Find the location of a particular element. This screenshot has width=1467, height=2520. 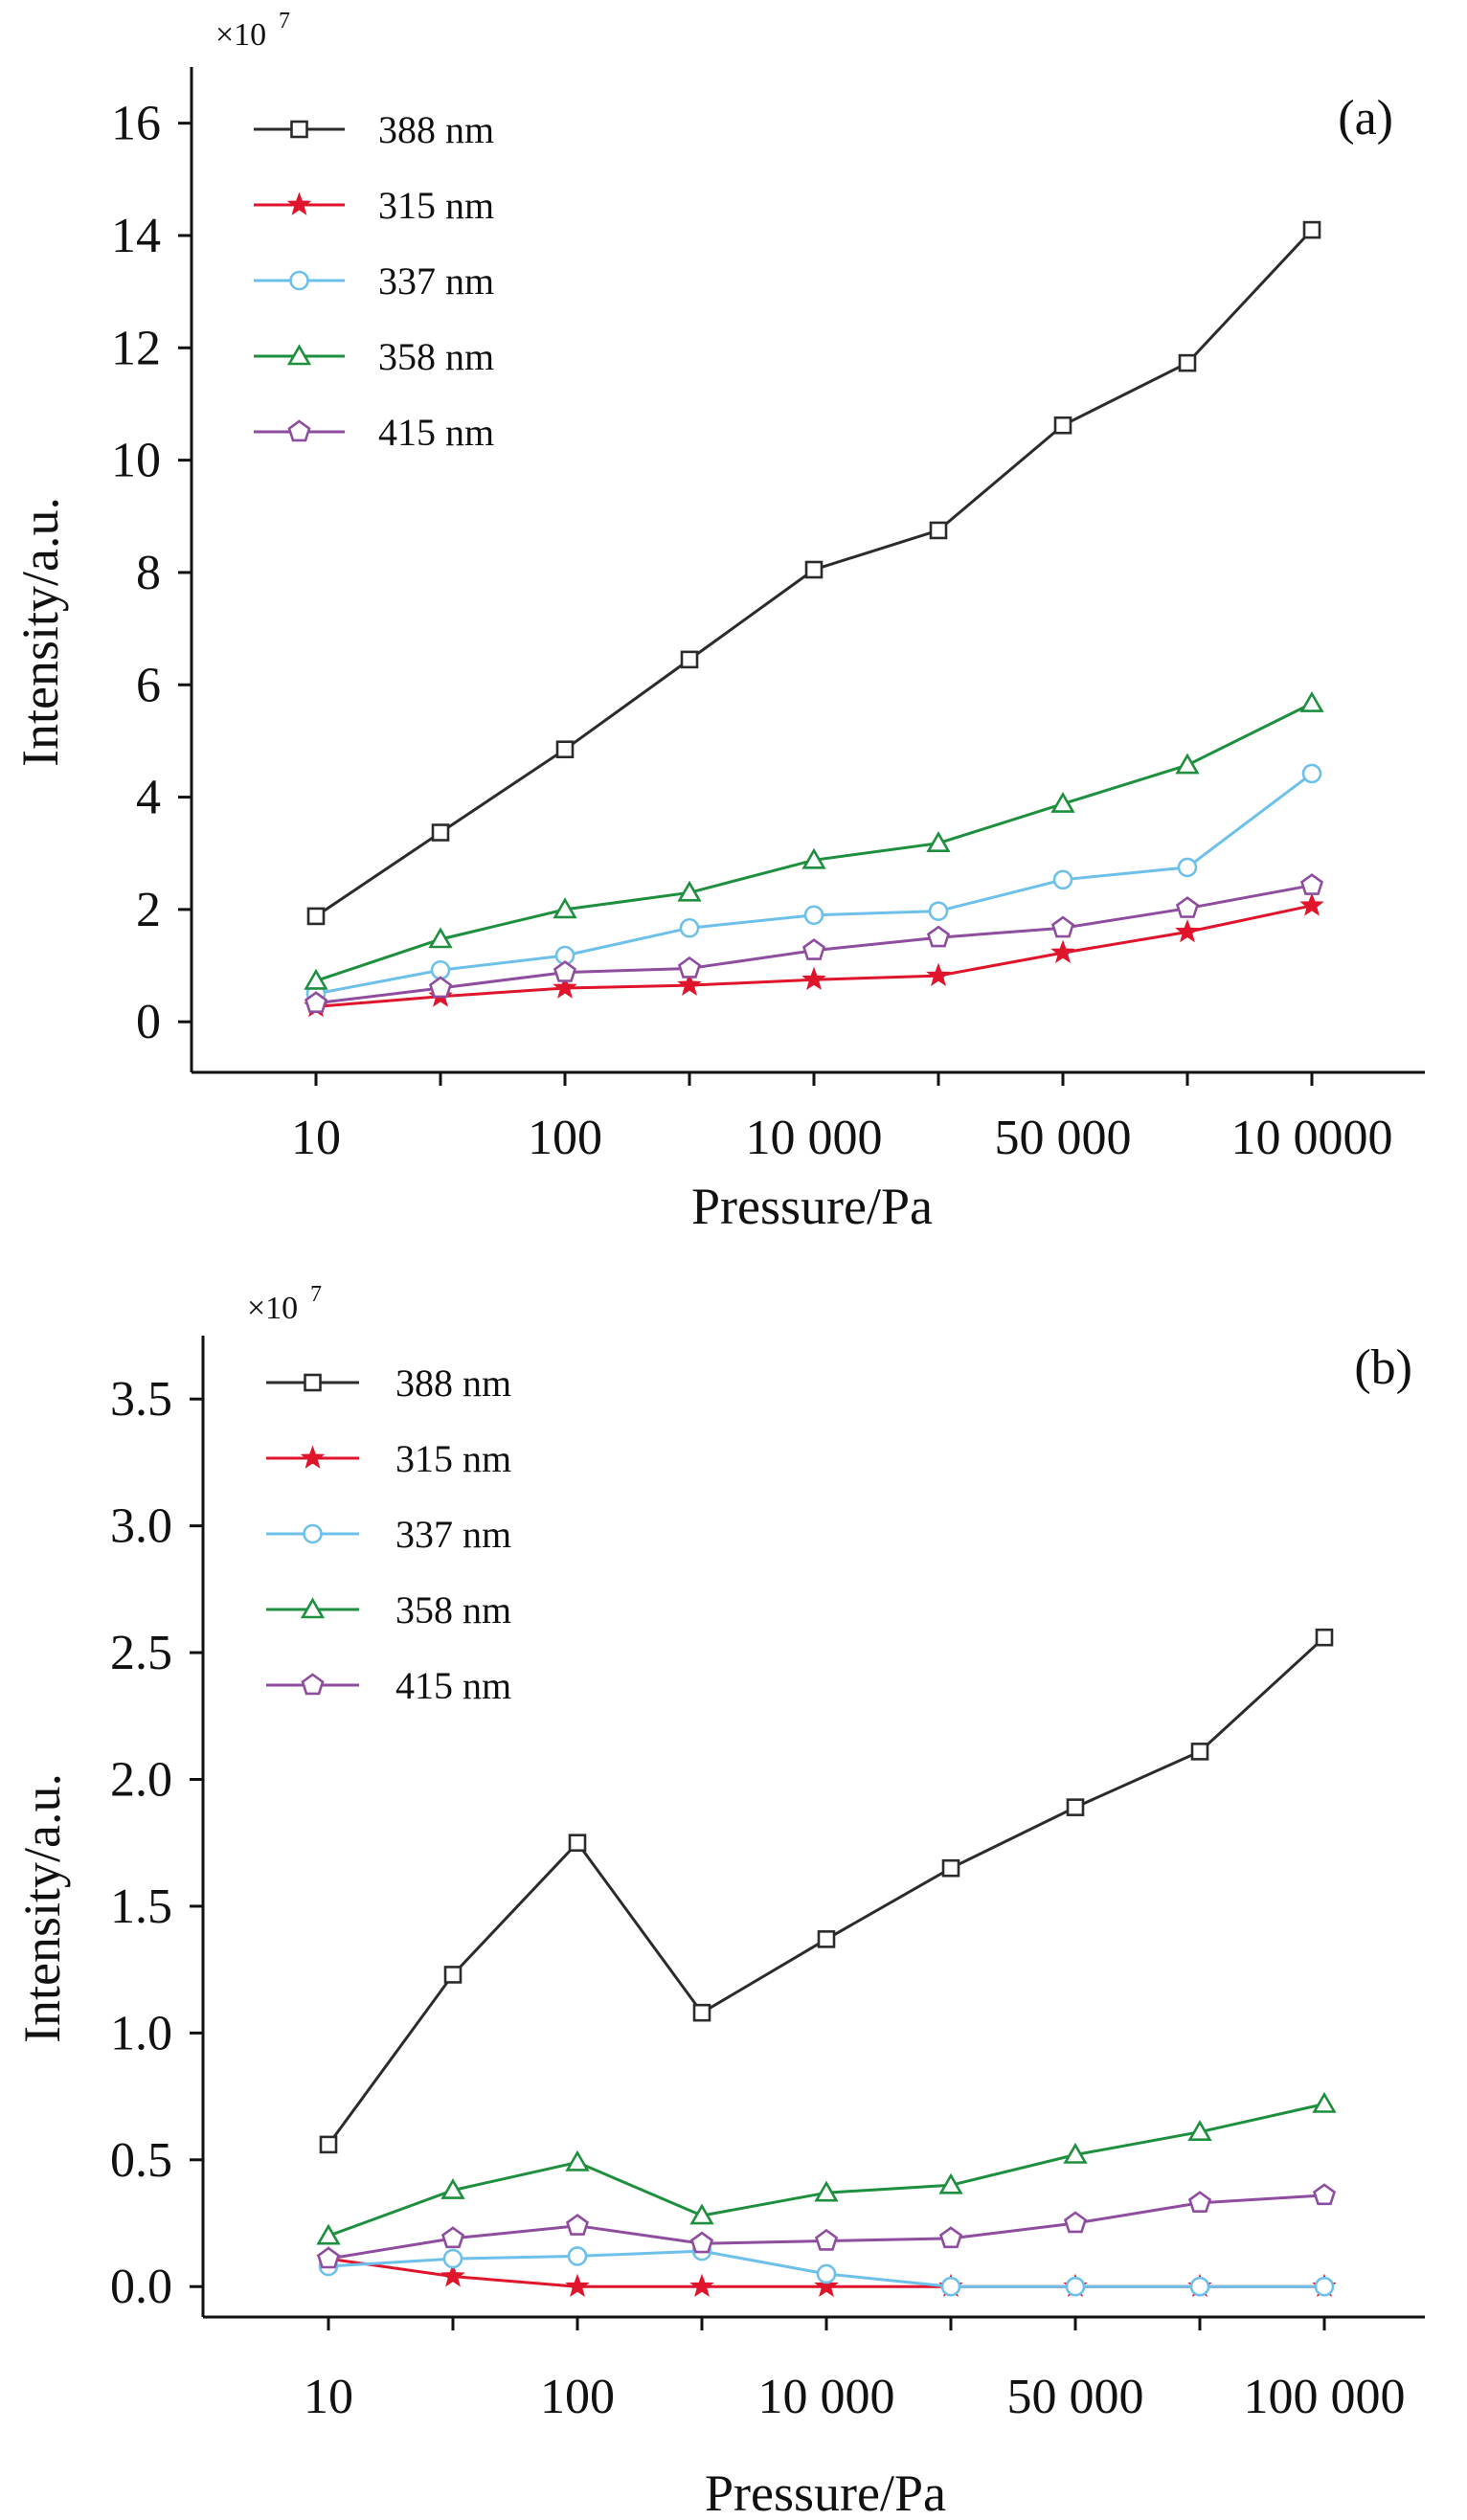

panel-a-multiplier-exponent: 7 is located at coordinates (284, 21).